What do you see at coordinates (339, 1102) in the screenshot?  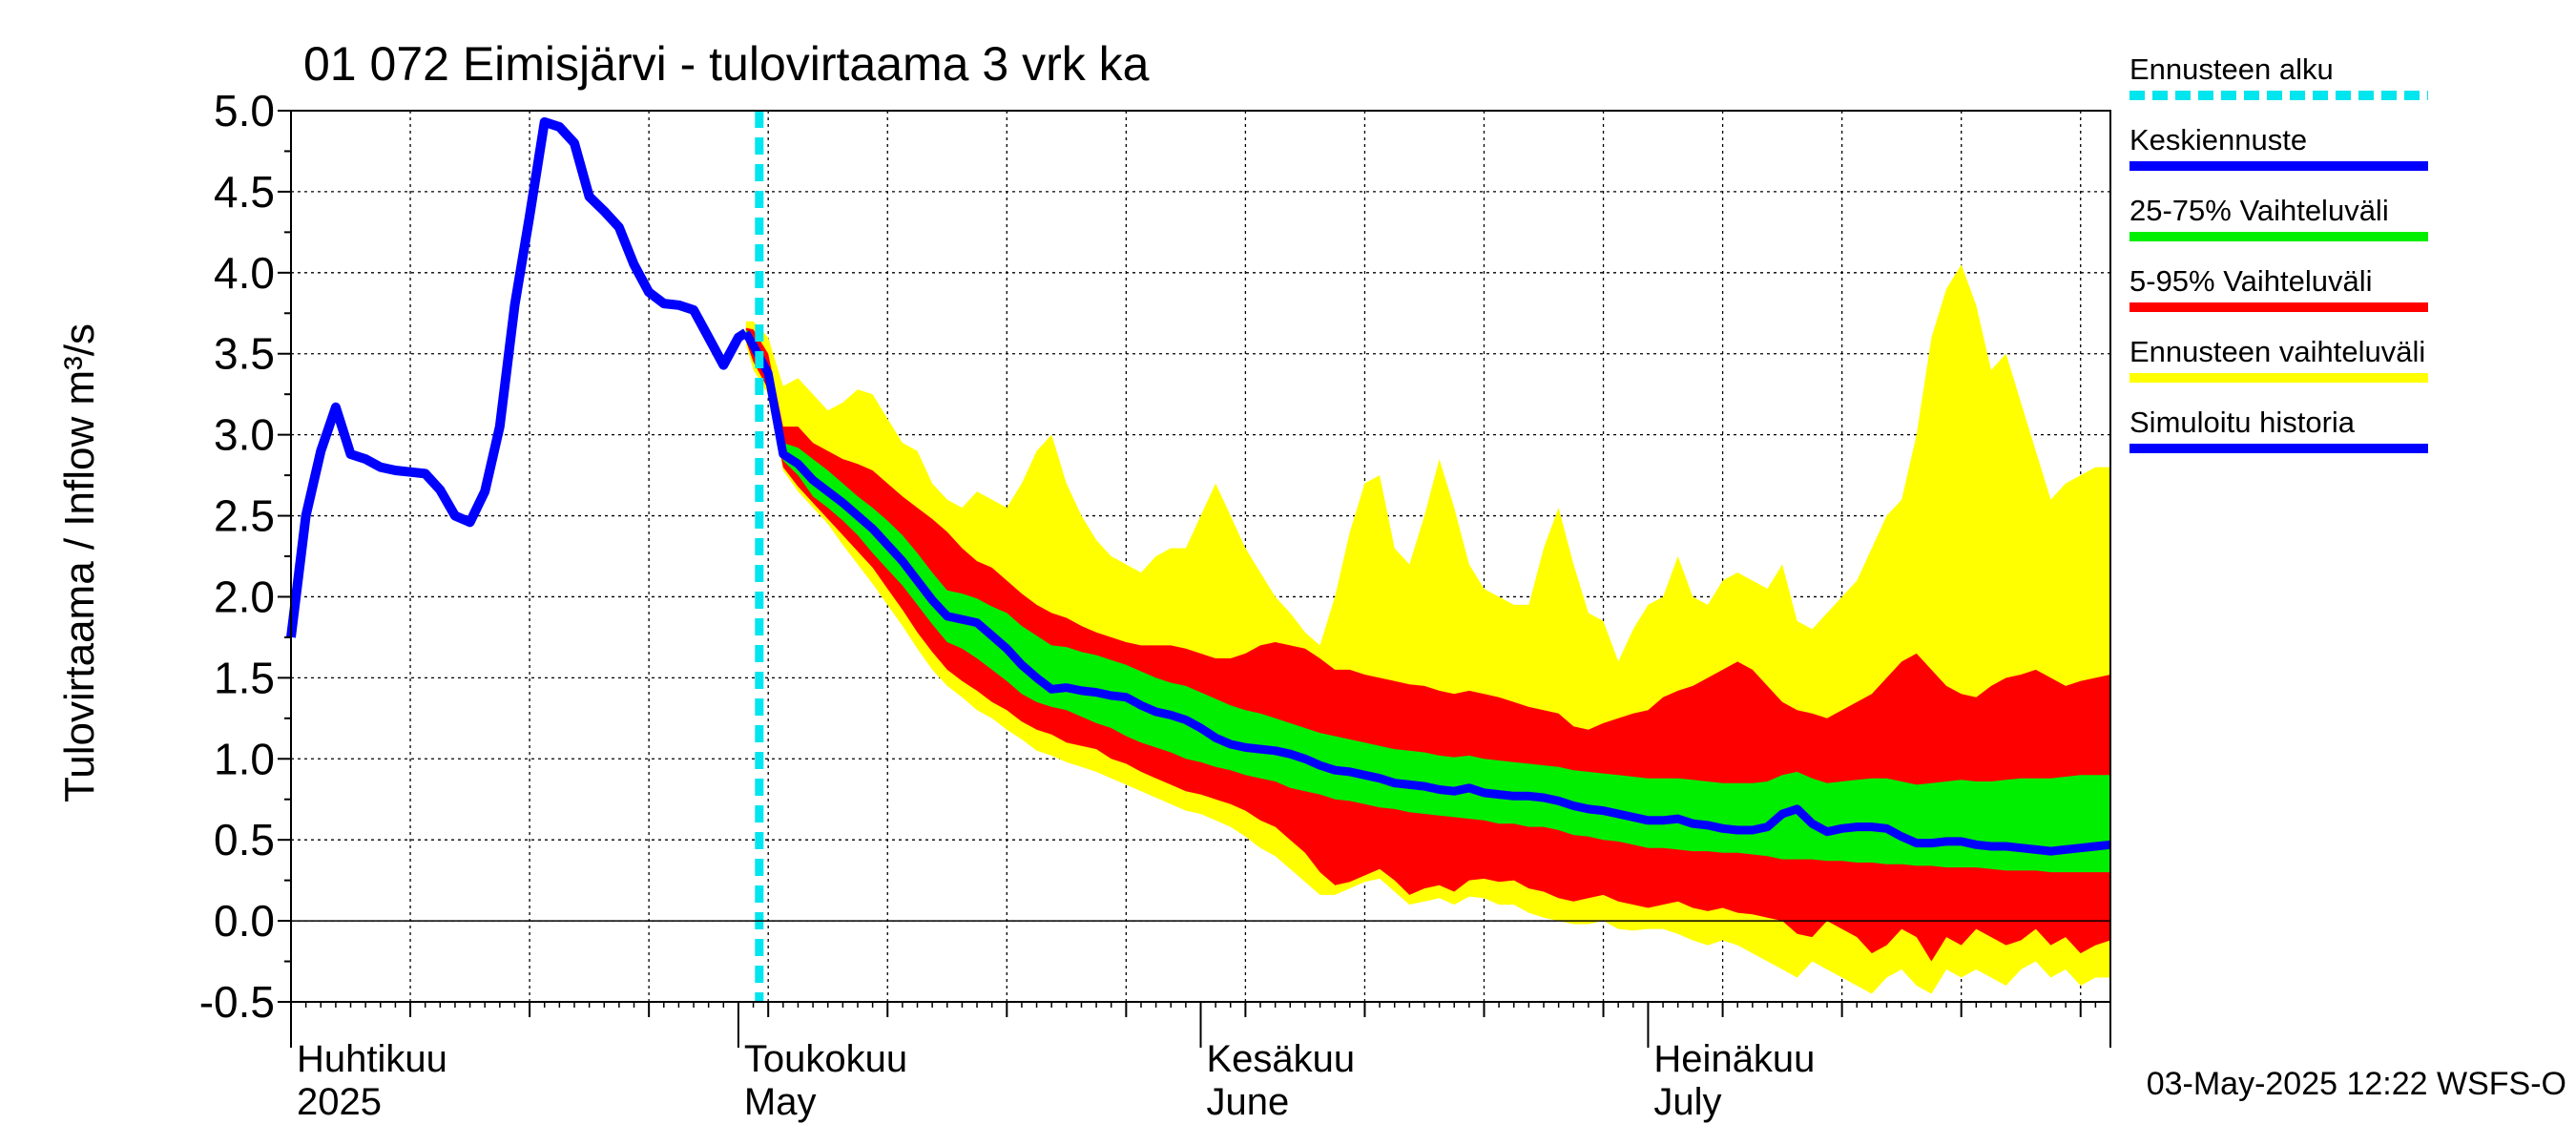 I see `x-month-label-en: 2025` at bounding box center [339, 1102].